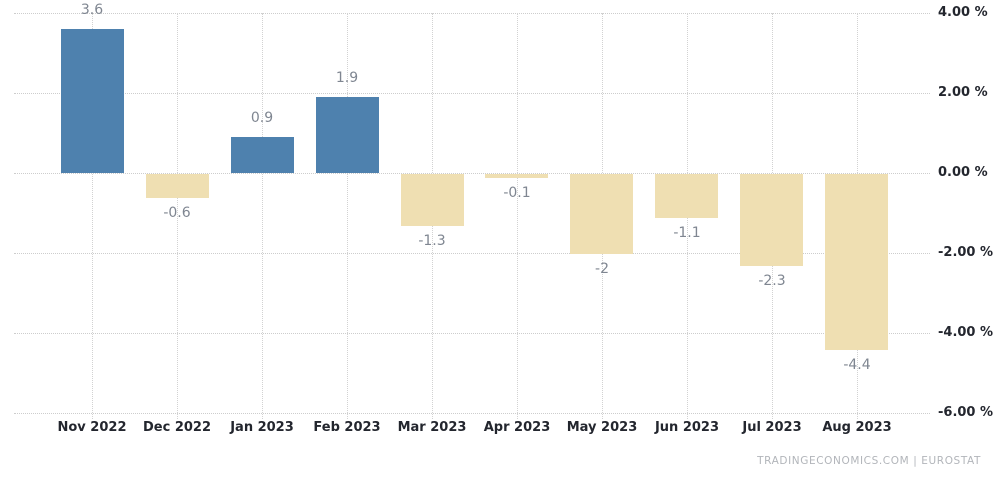 This screenshot has height=485, width=1001. What do you see at coordinates (262, 118) in the screenshot?
I see `bar-value-label: 0.9` at bounding box center [262, 118].